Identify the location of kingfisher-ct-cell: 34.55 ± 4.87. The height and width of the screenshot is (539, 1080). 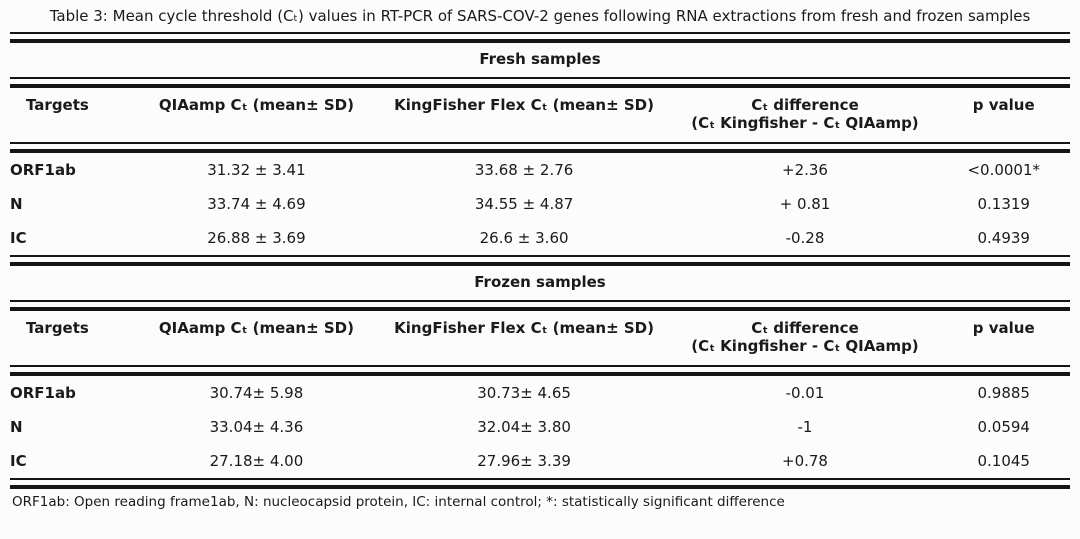
(524, 204).